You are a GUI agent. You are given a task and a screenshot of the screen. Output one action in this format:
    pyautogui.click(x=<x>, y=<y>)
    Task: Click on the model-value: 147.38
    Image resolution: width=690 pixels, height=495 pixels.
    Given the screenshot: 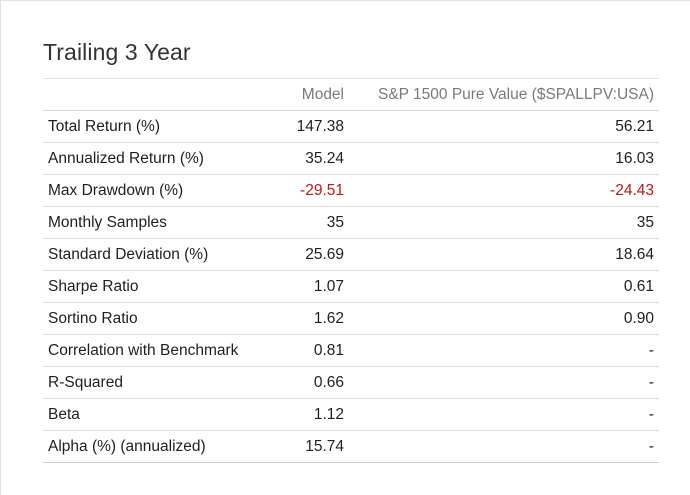 What is the action you would take?
    pyautogui.click(x=311, y=126)
    